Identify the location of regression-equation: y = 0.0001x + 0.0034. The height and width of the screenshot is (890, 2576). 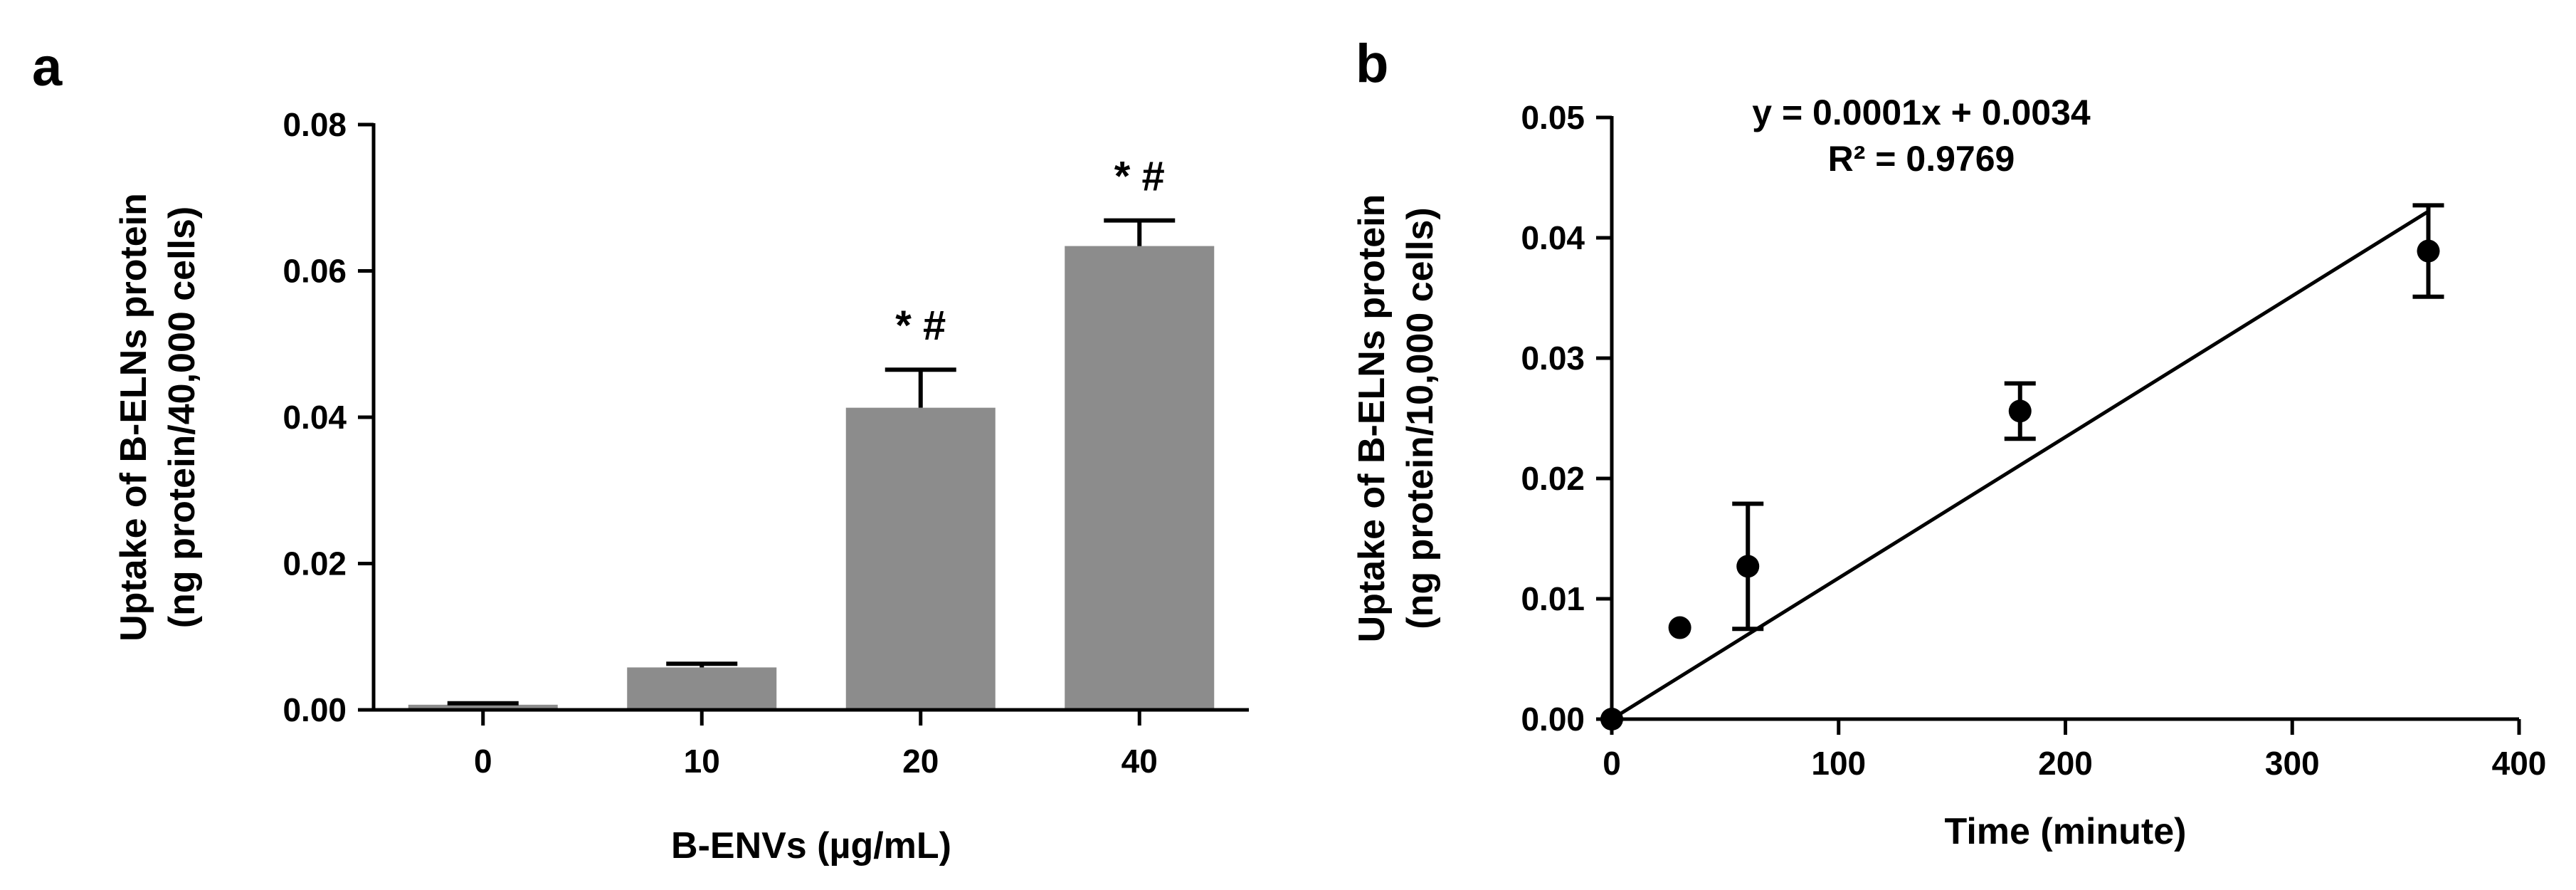
(1921, 112).